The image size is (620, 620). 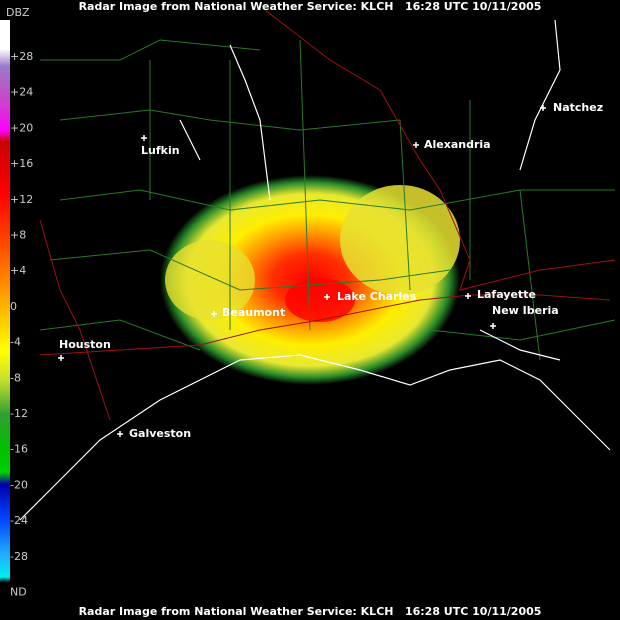 What do you see at coordinates (19, 449) in the screenshot?
I see `legend-label: -16` at bounding box center [19, 449].